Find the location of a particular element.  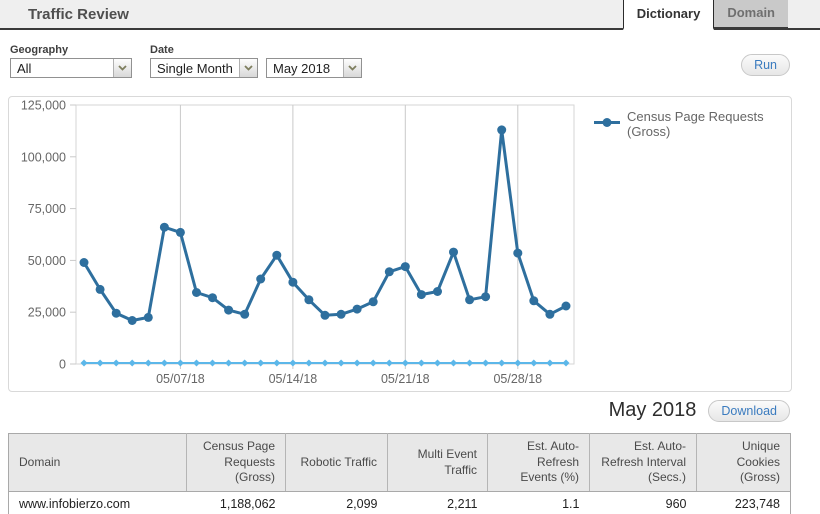

value-cell: 1.1 is located at coordinates (538, 502).